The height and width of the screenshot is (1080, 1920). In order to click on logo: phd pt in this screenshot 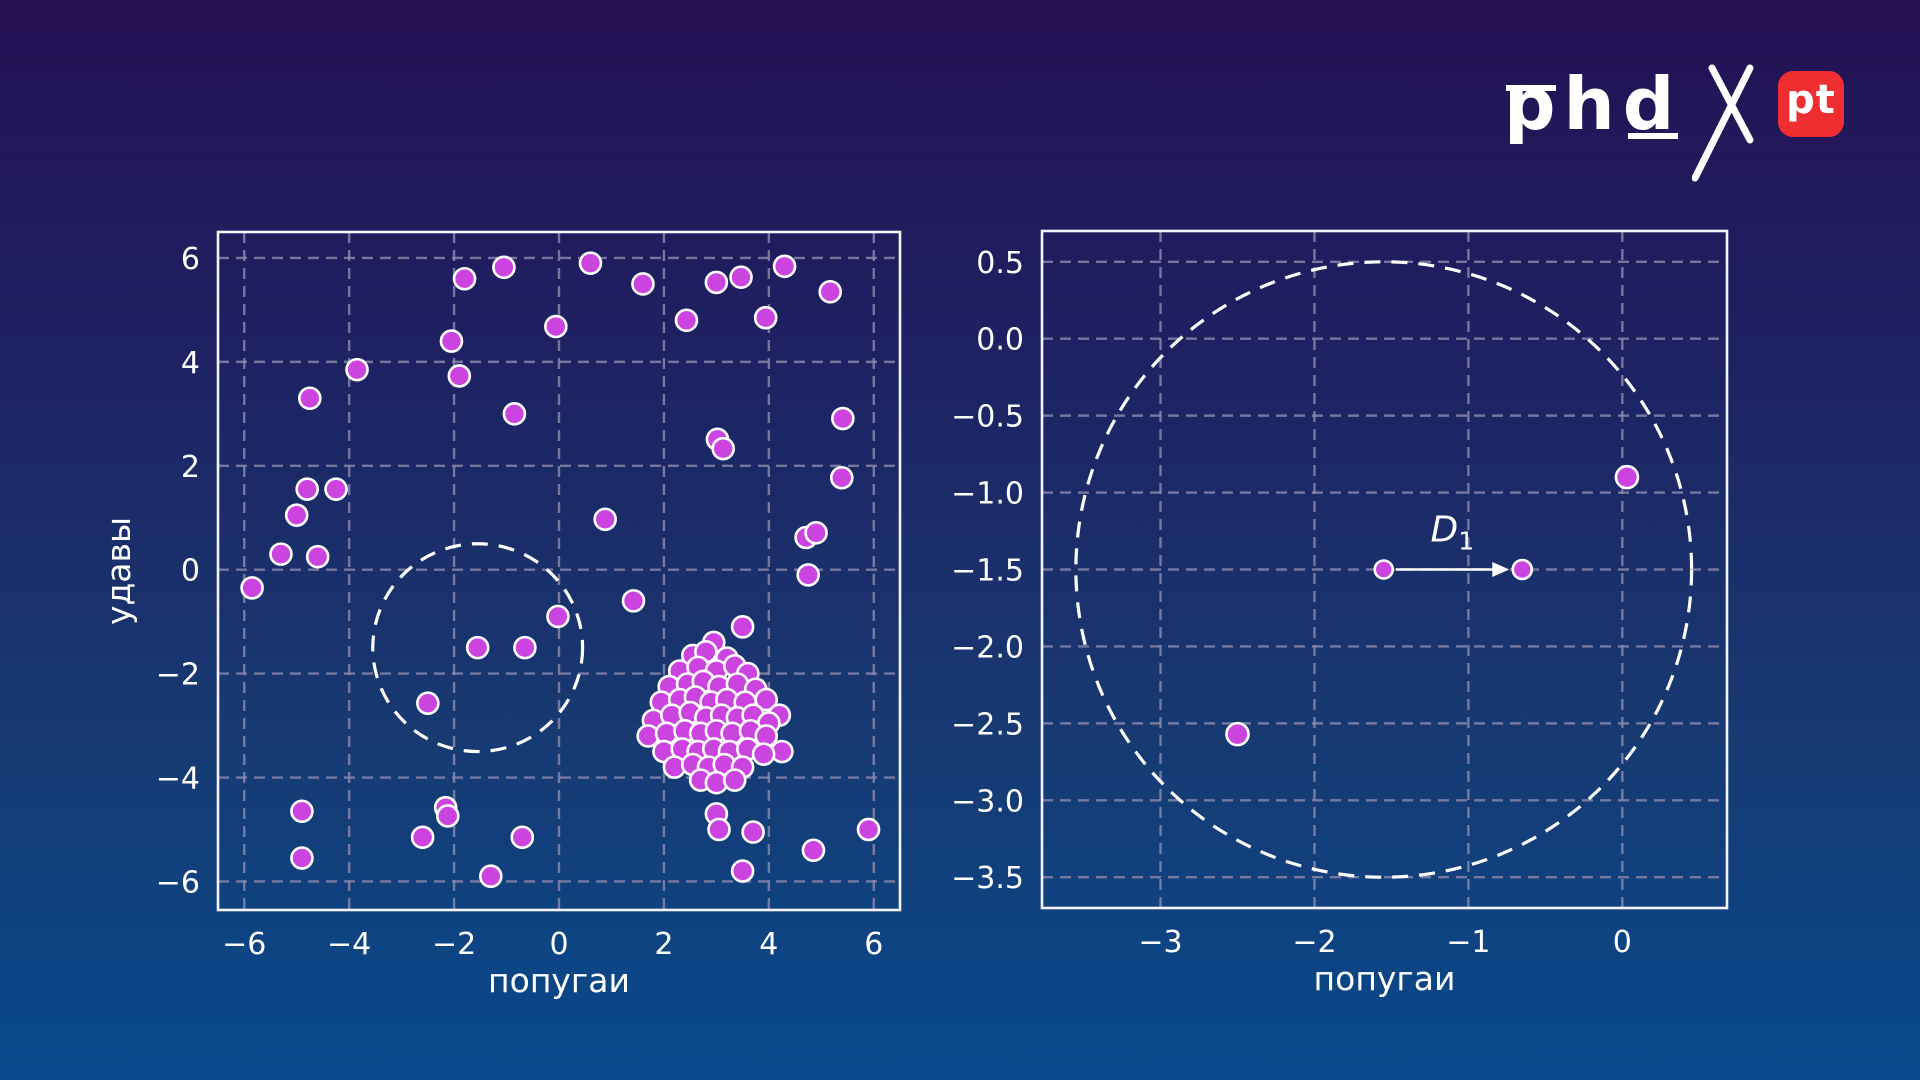, I will do `click(1680, 128)`.